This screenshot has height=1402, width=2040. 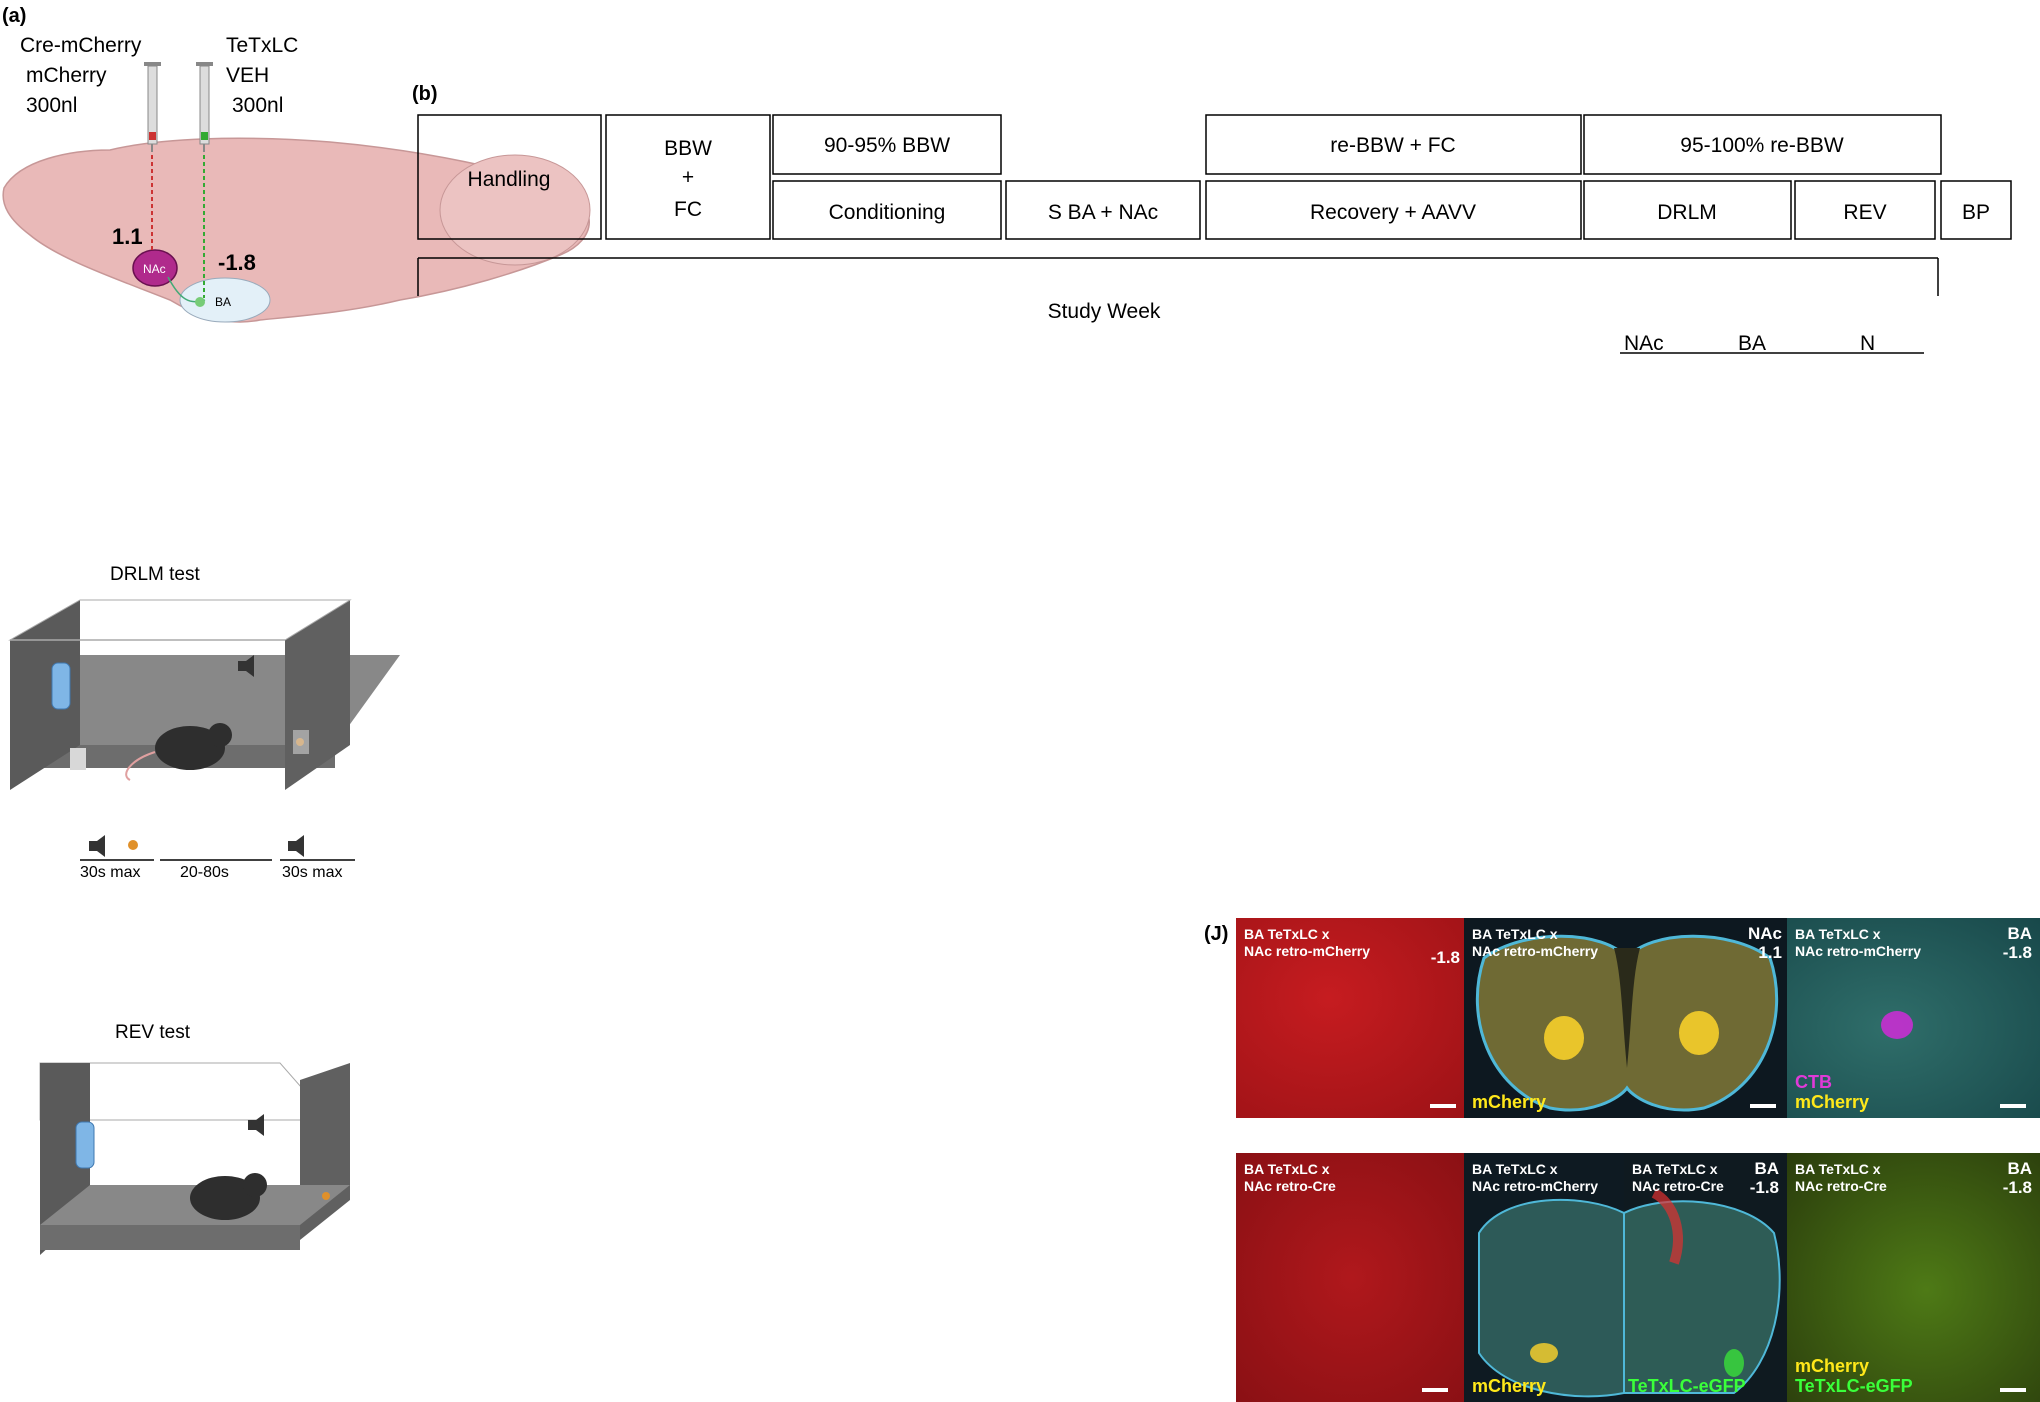 I want to click on cerebellum, so click(x=515, y=210).